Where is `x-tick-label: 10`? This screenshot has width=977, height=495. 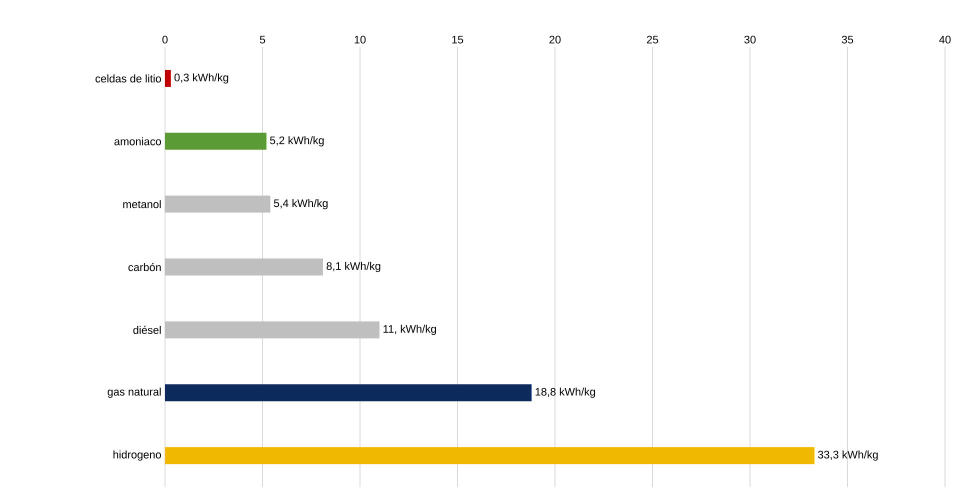 x-tick-label: 10 is located at coordinates (360, 40).